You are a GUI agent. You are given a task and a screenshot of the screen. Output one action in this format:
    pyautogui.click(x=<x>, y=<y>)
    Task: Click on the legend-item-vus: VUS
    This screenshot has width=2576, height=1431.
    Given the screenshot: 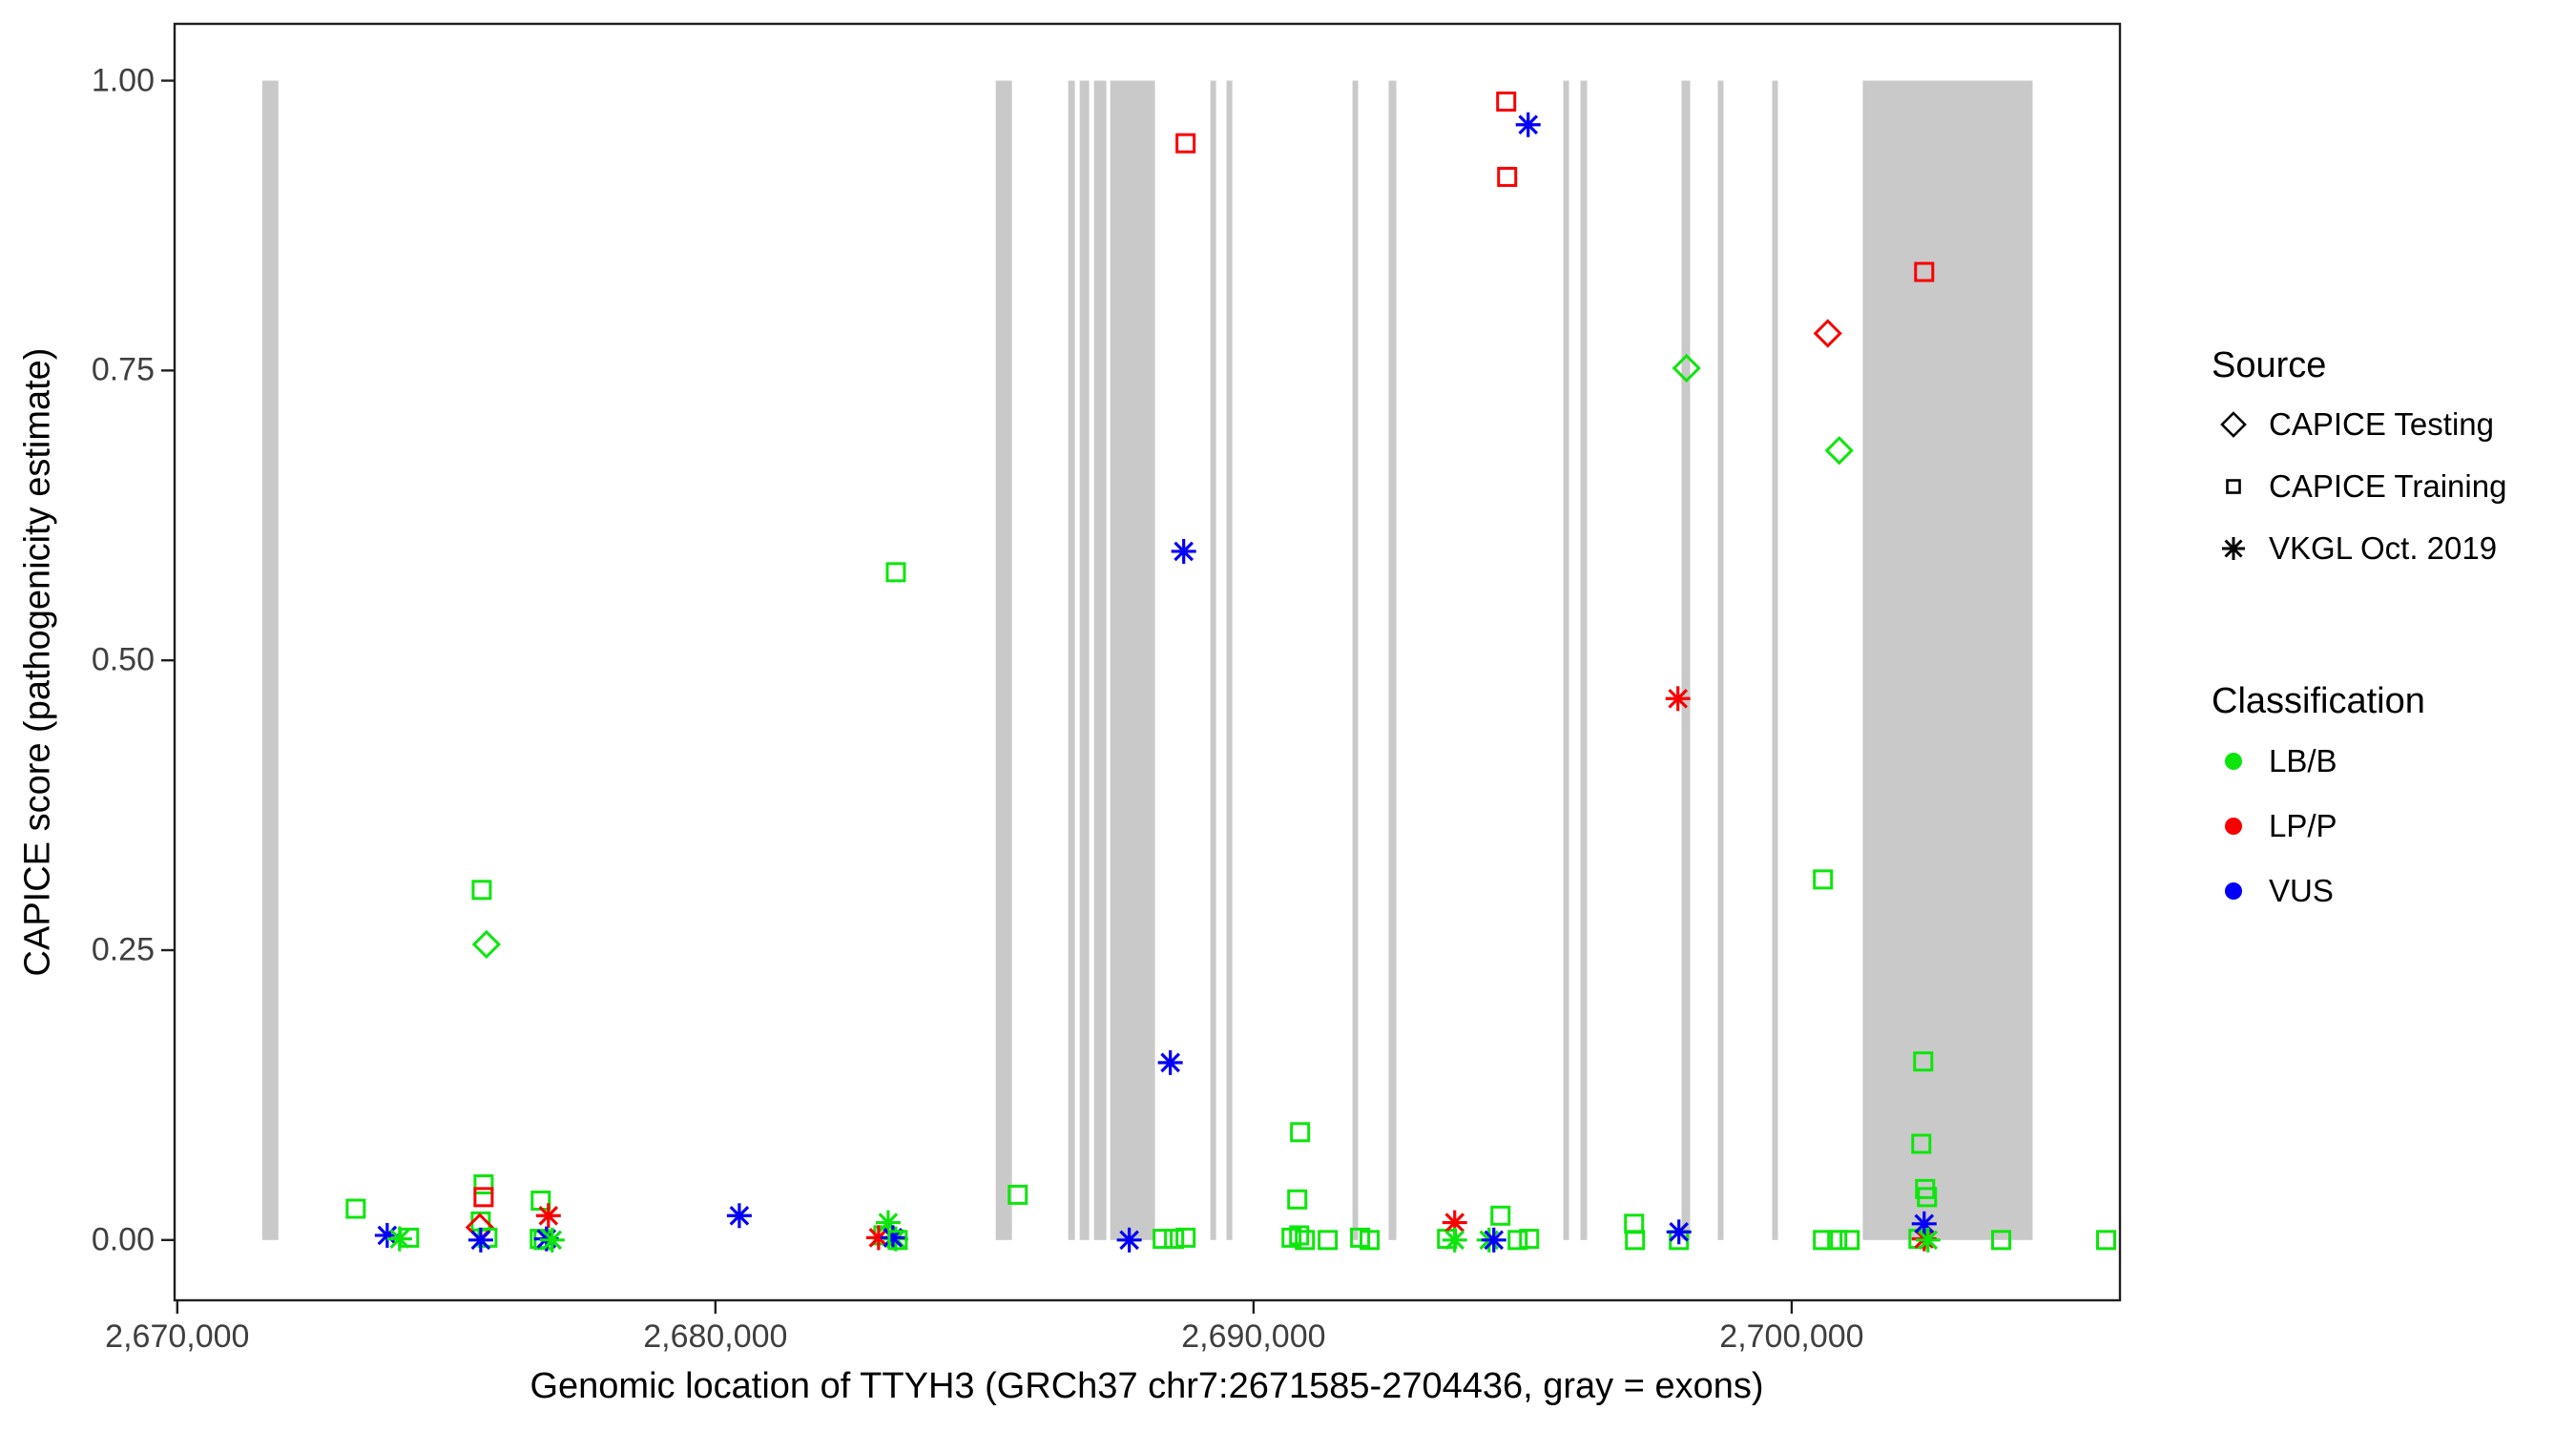 What is the action you would take?
    pyautogui.click(x=2359, y=891)
    